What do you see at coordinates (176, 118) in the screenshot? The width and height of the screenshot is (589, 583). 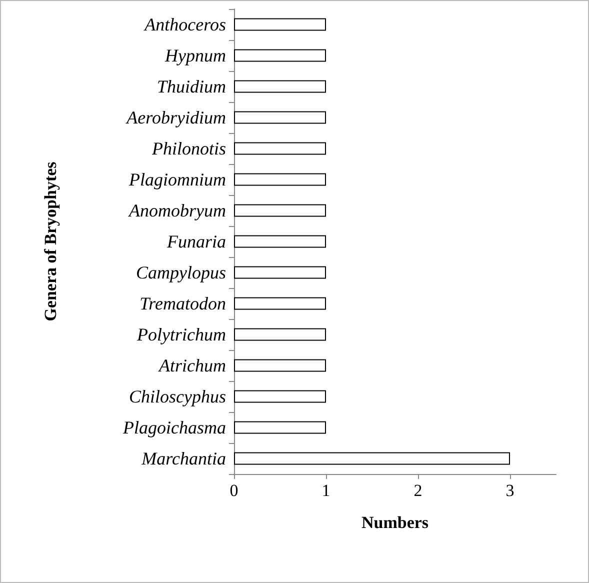 I see `y-tick-label: Aerobryidium` at bounding box center [176, 118].